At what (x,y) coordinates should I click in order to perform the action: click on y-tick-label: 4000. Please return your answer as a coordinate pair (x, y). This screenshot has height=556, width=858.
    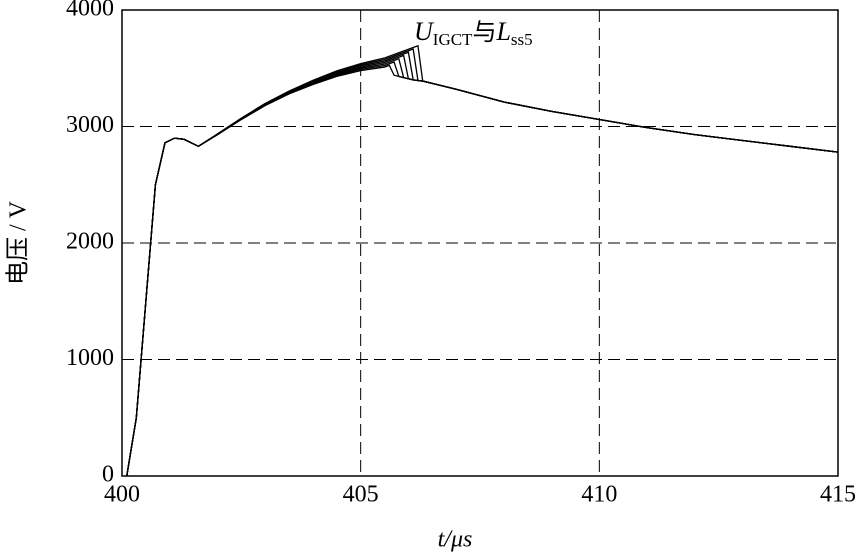
    Looking at the image, I should click on (90, 11).